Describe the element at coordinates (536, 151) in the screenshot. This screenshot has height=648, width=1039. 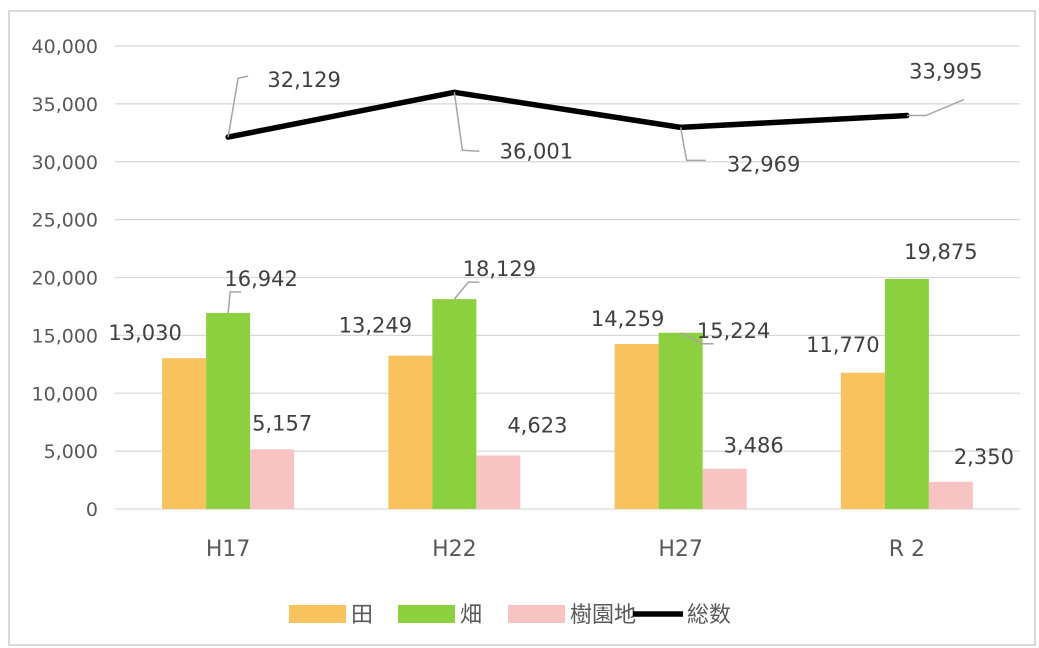
I see `total-label-2: 36,001` at that location.